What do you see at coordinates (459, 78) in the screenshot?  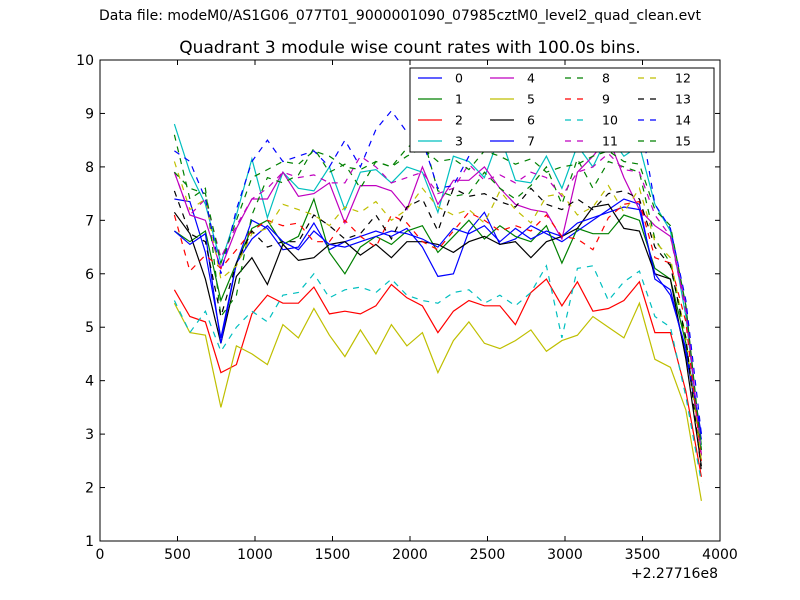 I see `legend-label-0: 0` at bounding box center [459, 78].